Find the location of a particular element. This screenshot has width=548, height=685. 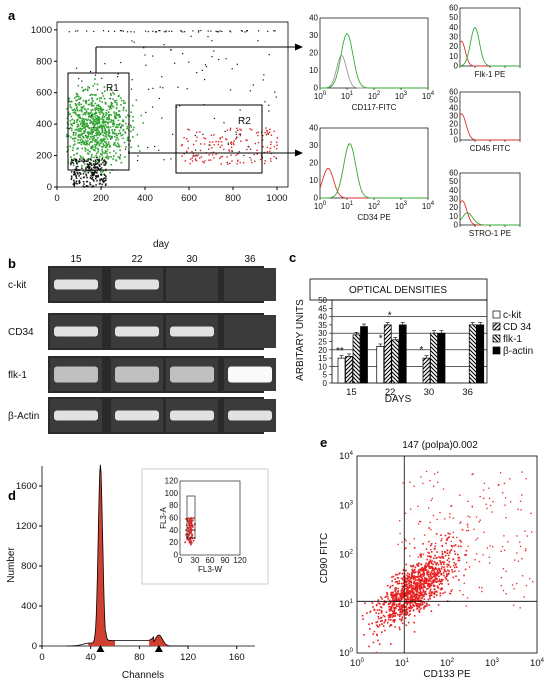

e-x-tick-label-exp: 2 is located at coordinates (453, 661).